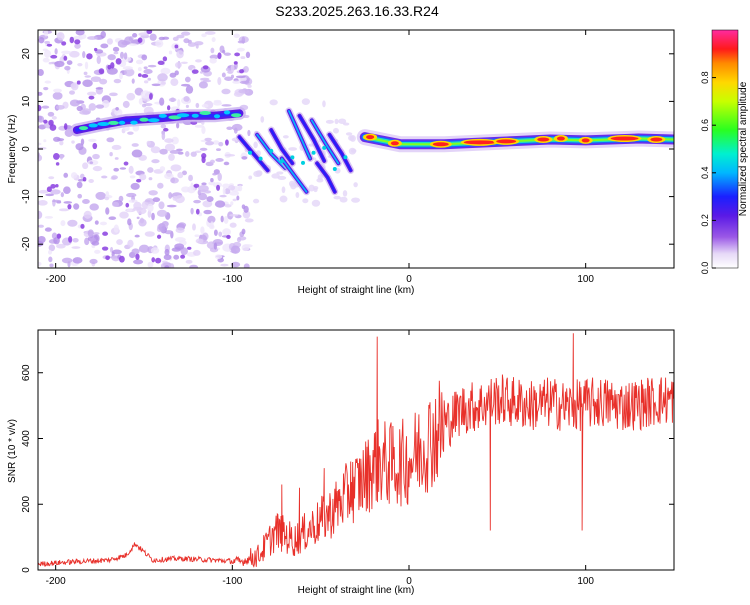  What do you see at coordinates (324, 147) in the screenshot?
I see `streak-hotspot` at bounding box center [324, 147].